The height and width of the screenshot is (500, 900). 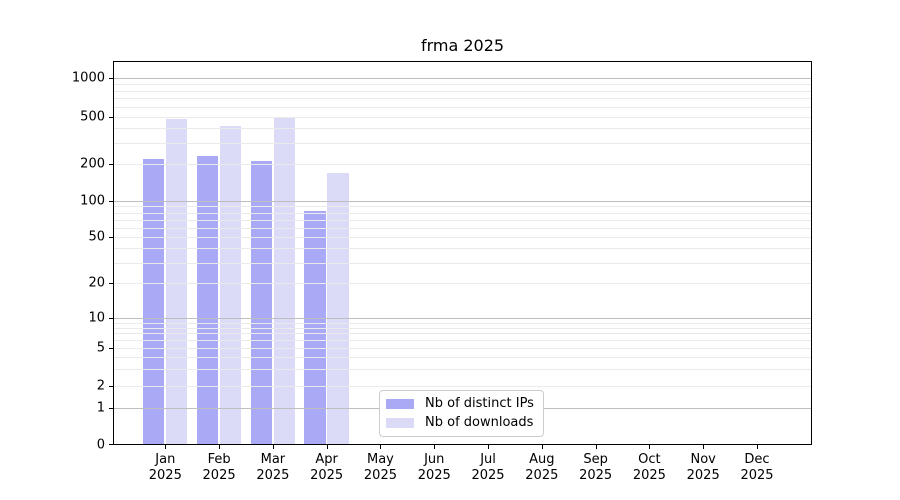 I want to click on x-tick-month: May, so click(x=380, y=459).